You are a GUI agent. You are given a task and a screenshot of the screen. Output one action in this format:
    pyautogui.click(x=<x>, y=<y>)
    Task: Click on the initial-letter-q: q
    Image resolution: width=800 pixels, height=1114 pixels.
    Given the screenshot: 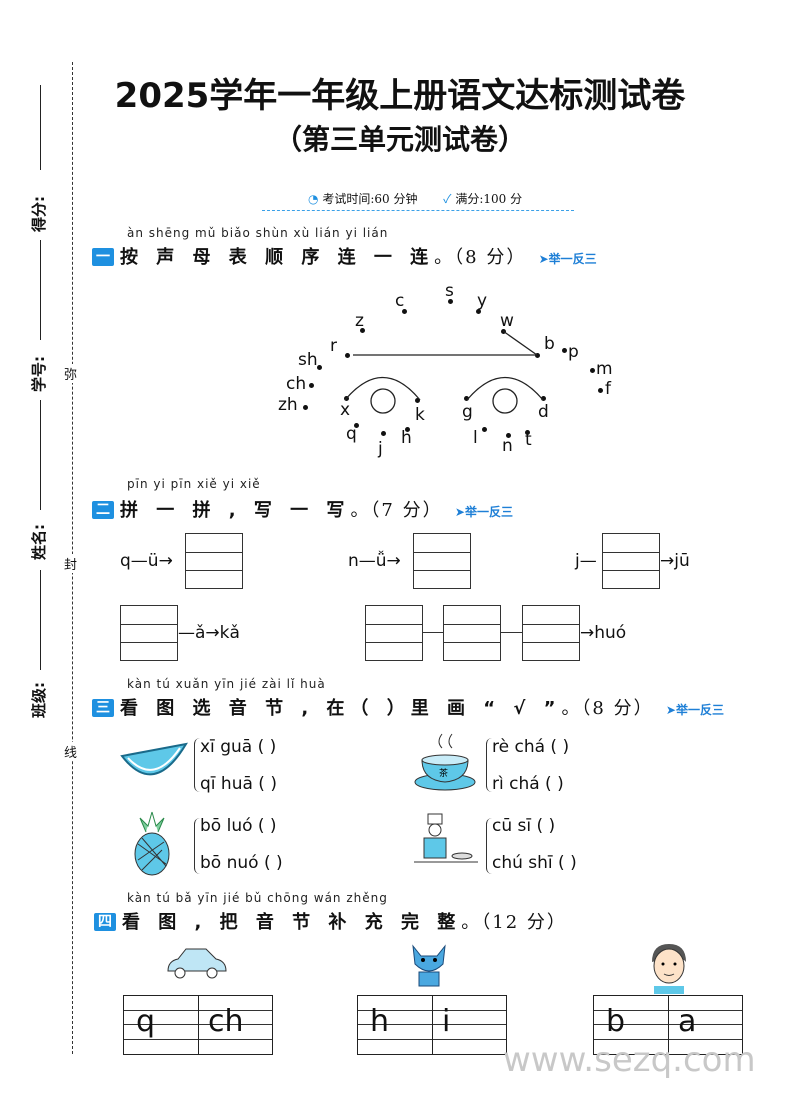 What is the action you would take?
    pyautogui.click(x=351, y=434)
    